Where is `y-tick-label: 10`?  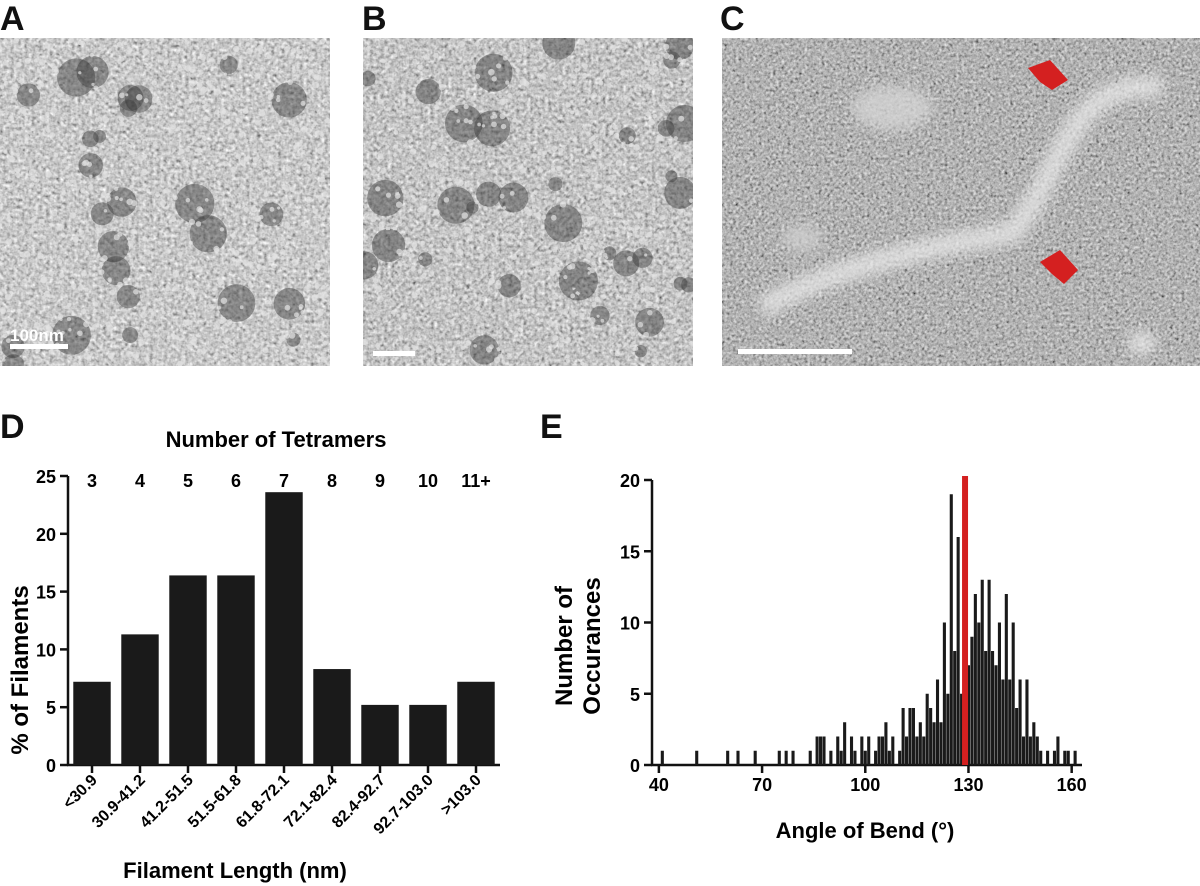 y-tick-label: 10 is located at coordinates (46, 650).